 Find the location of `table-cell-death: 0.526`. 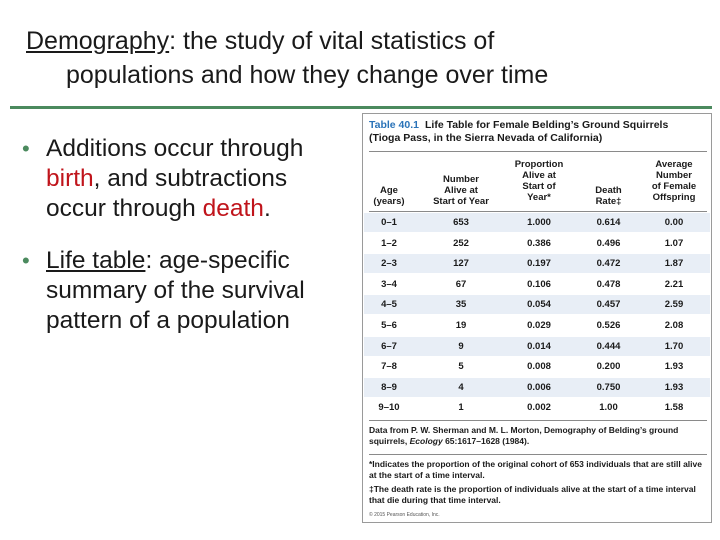

table-cell-death: 0.526 is located at coordinates (608, 325).